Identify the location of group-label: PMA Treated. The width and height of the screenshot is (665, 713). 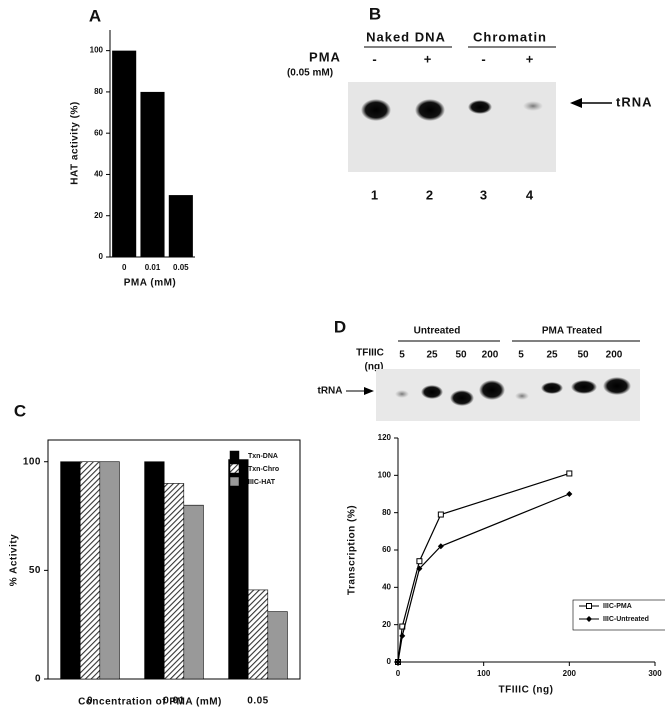
(572, 331).